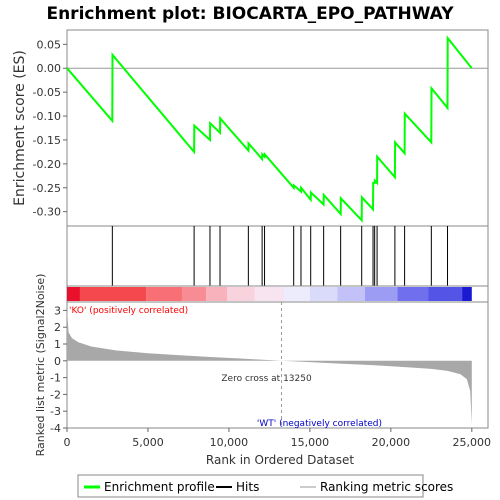 This screenshot has width=500, height=500. Describe the element at coordinates (319, 424) in the screenshot. I see `negative-correlation-label: 'WT' (negatively correlated)` at that location.